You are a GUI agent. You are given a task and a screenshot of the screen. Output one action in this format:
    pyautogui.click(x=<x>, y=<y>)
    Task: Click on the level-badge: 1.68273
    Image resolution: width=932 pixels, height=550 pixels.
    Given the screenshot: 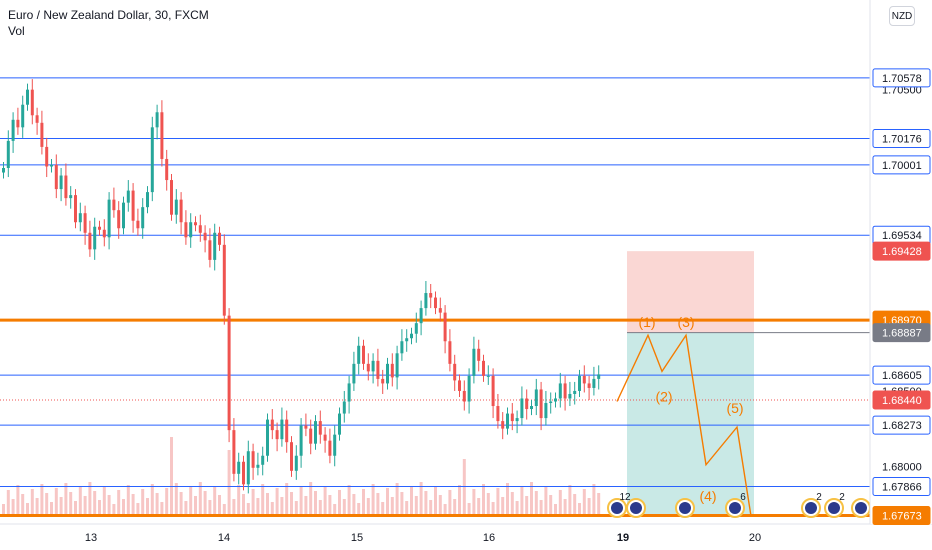 What is the action you would take?
    pyautogui.click(x=901, y=425)
    